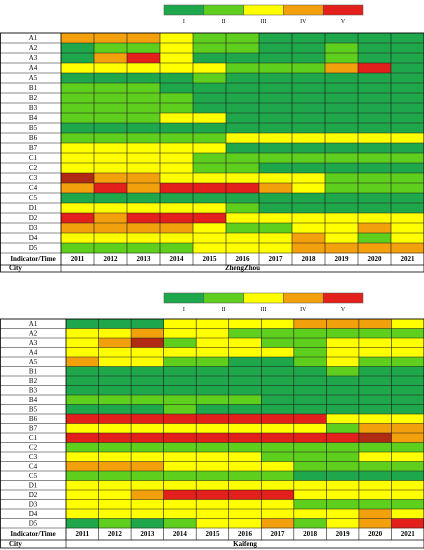 This screenshot has width=424, height=550. Describe the element at coordinates (407, 495) in the screenshot. I see `cell-D2-2021` at that location.